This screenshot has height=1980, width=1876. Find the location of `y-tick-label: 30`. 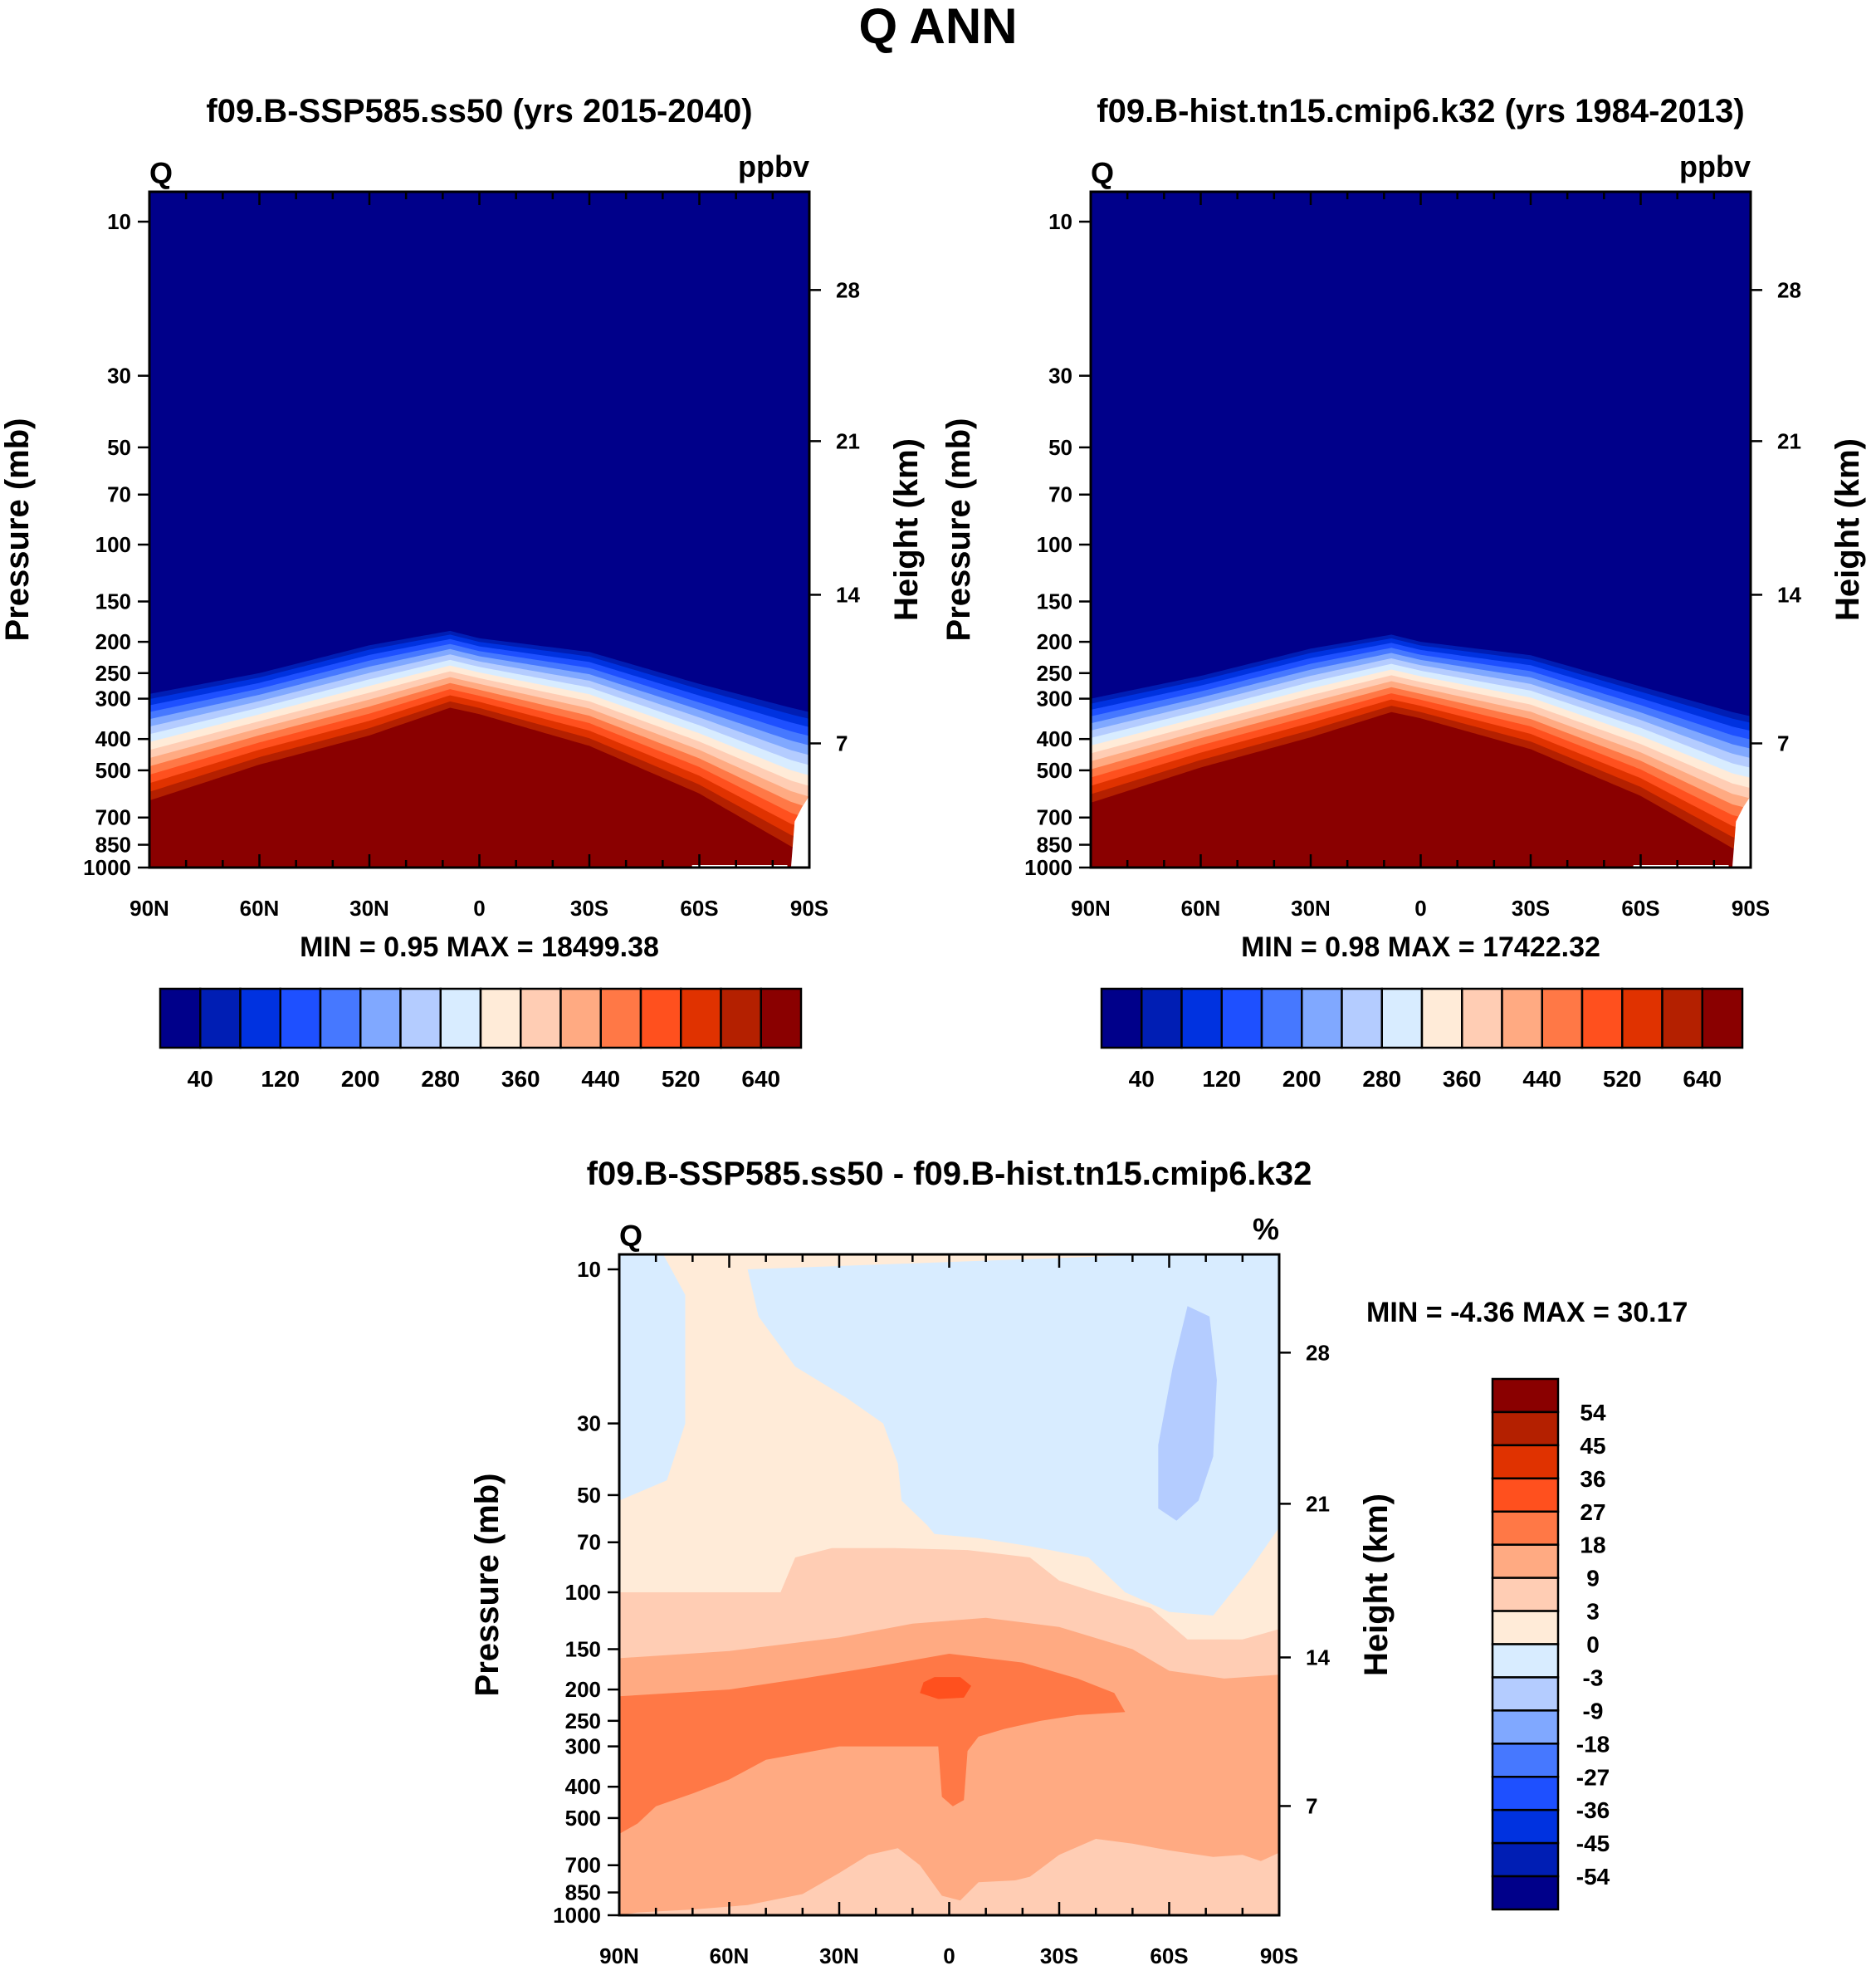

y-tick-label: 30 is located at coordinates (589, 1423).